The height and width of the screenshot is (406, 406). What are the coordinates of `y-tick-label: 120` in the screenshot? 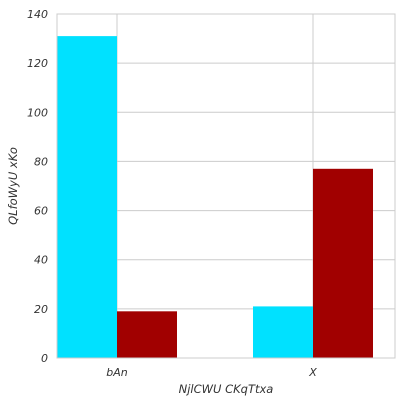 It's located at (37, 63).